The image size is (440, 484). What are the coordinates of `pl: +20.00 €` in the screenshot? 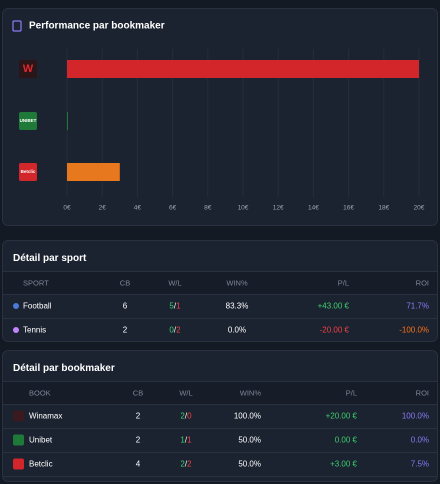 It's located at (341, 416).